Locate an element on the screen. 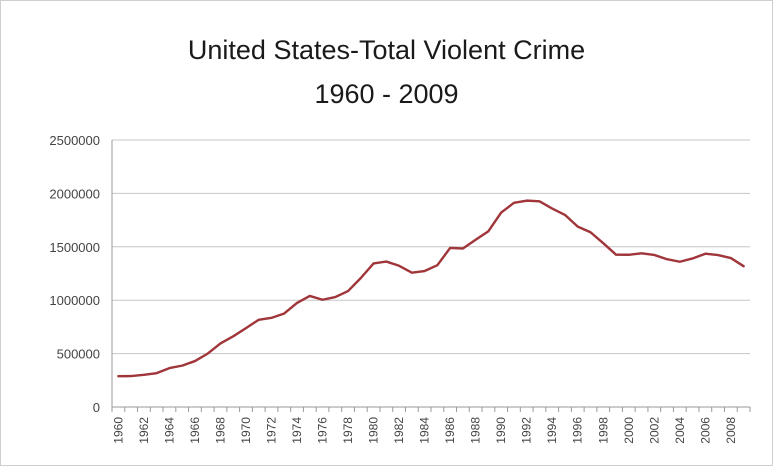 This screenshot has height=466, width=773. x-tick-label: 1980 is located at coordinates (374, 430).